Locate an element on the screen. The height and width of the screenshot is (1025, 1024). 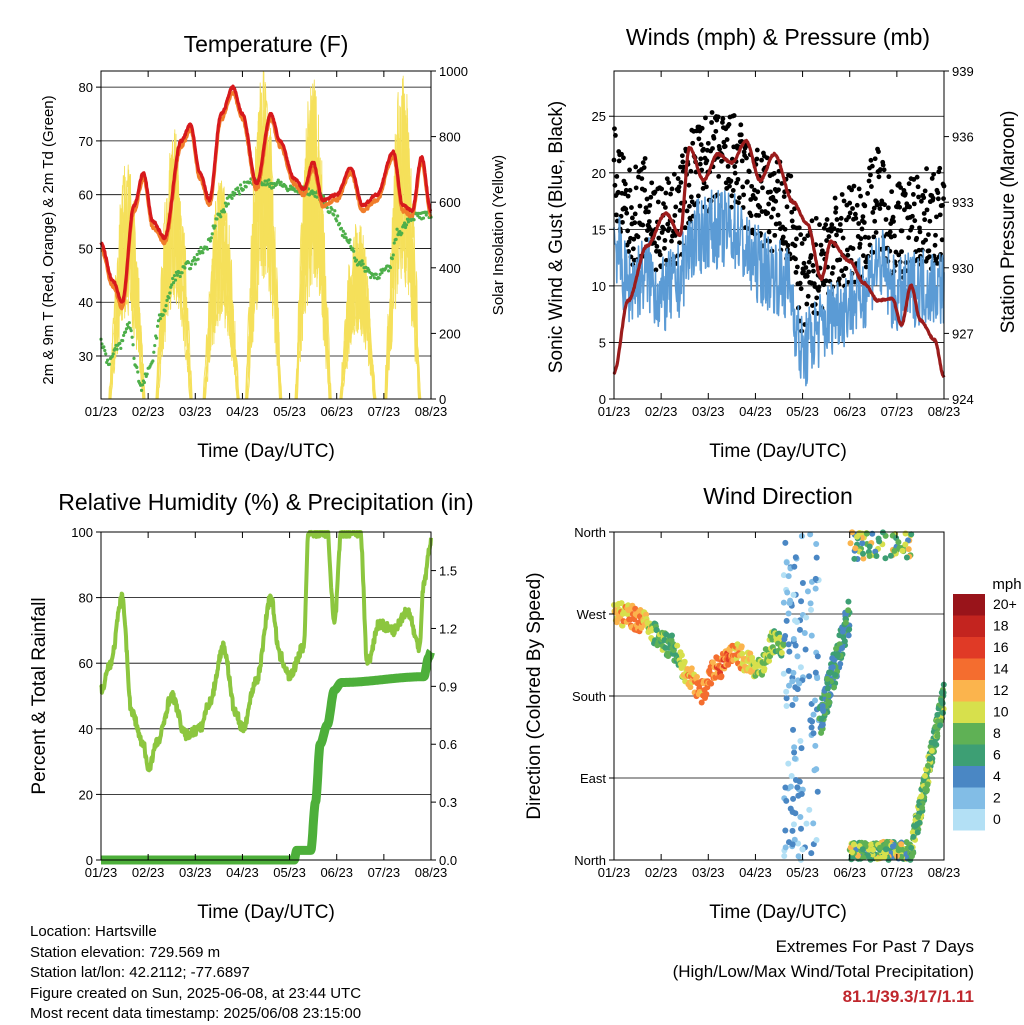
speed-legend-label: 4 is located at coordinates (997, 776).